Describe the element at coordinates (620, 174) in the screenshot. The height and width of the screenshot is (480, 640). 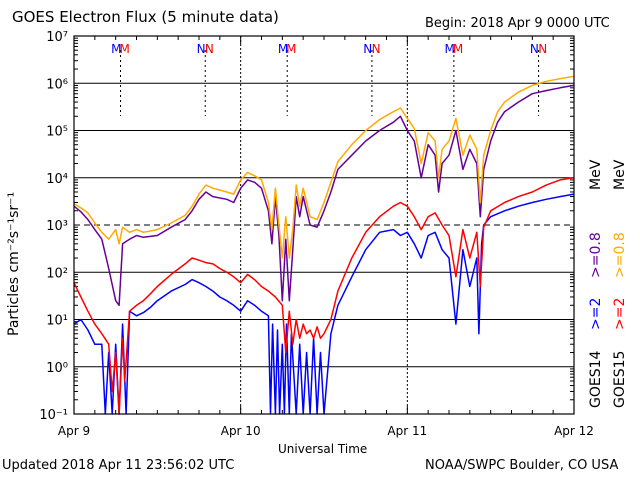
I see `legend-mev-goes15: MeV` at that location.